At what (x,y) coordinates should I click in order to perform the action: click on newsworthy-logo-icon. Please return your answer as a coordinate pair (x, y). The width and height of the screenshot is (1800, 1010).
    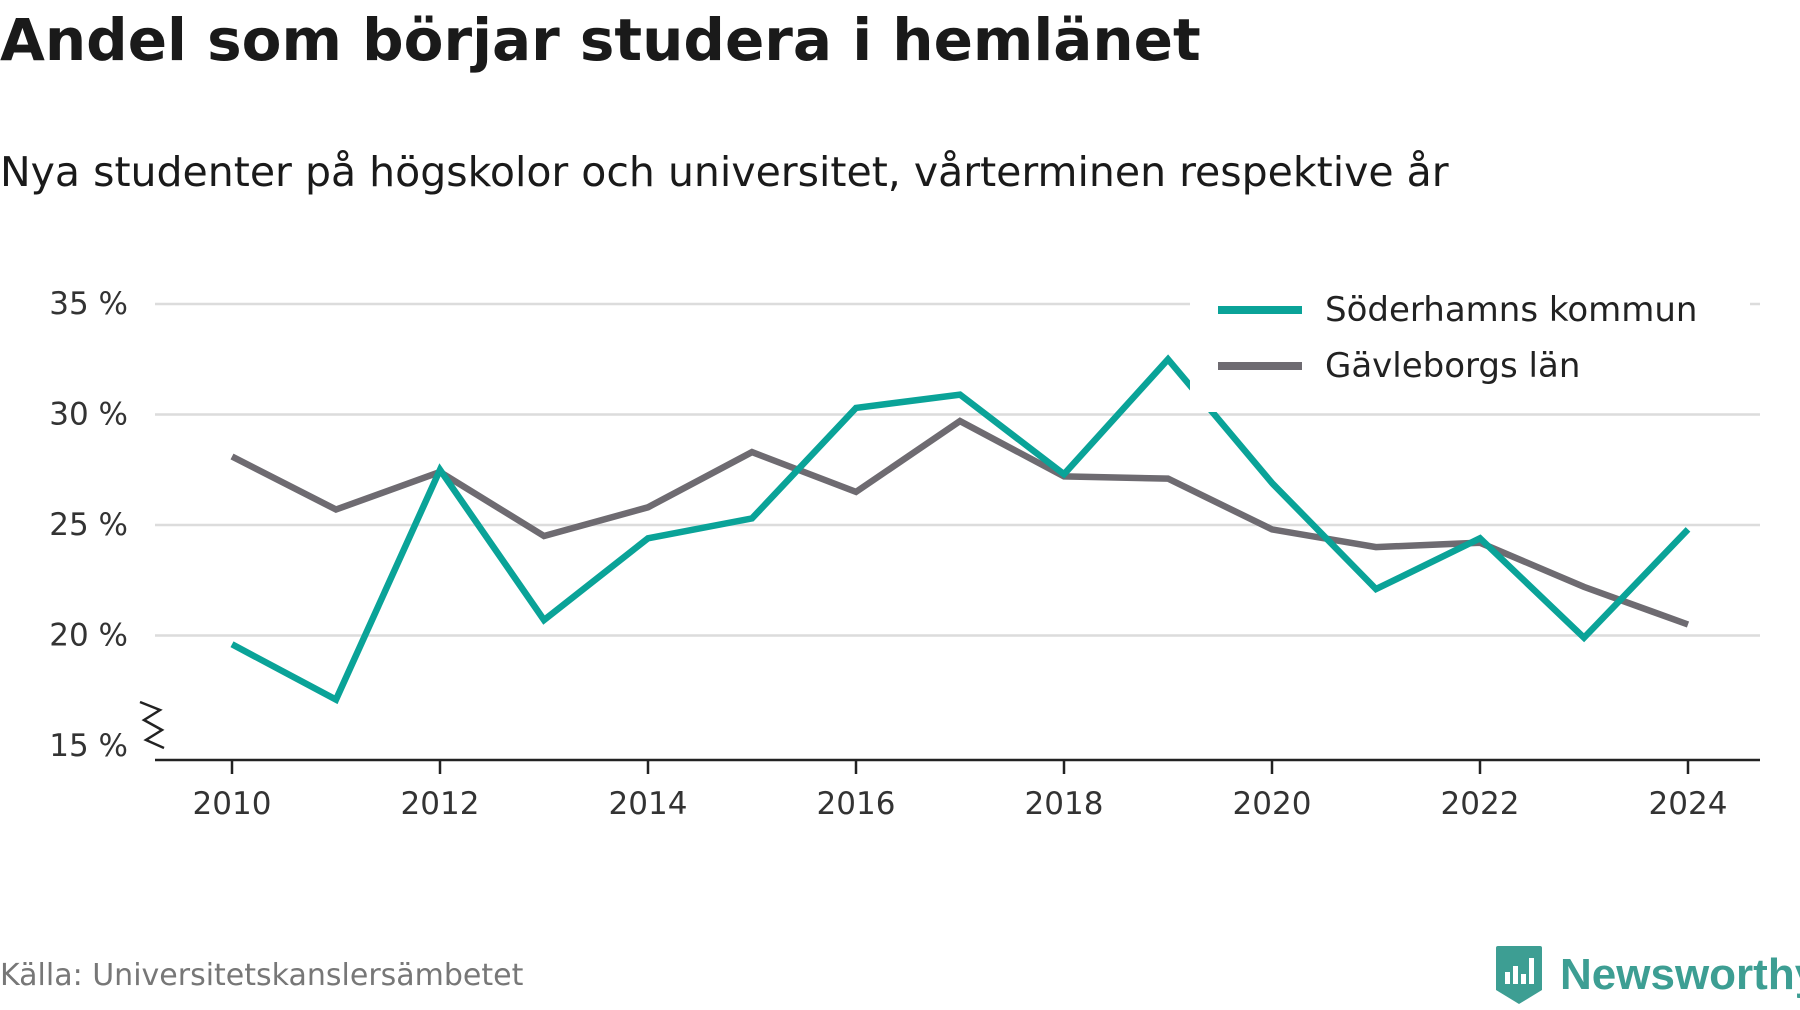
    Looking at the image, I should click on (1519, 975).